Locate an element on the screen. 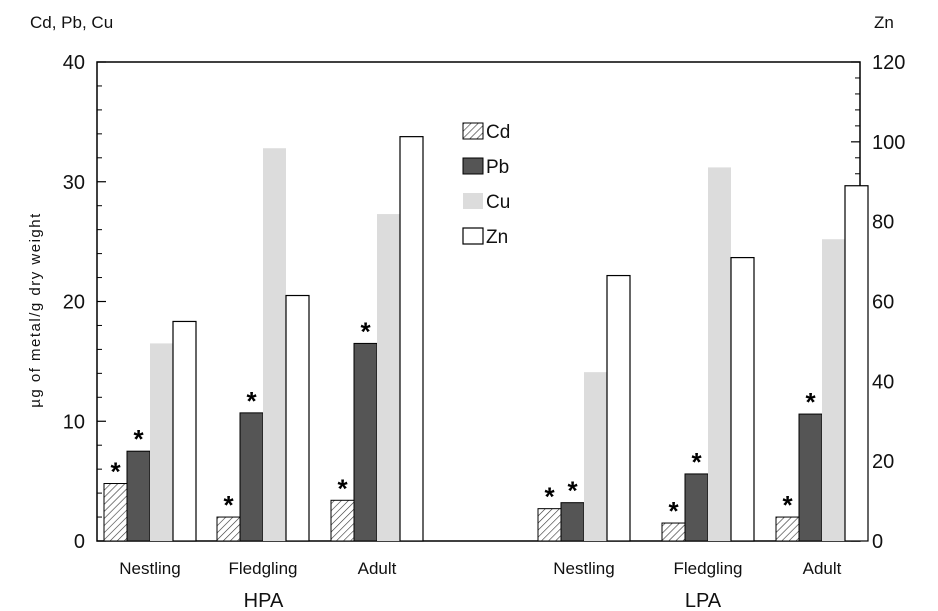  right-tick-label: 0 is located at coordinates (877, 542).